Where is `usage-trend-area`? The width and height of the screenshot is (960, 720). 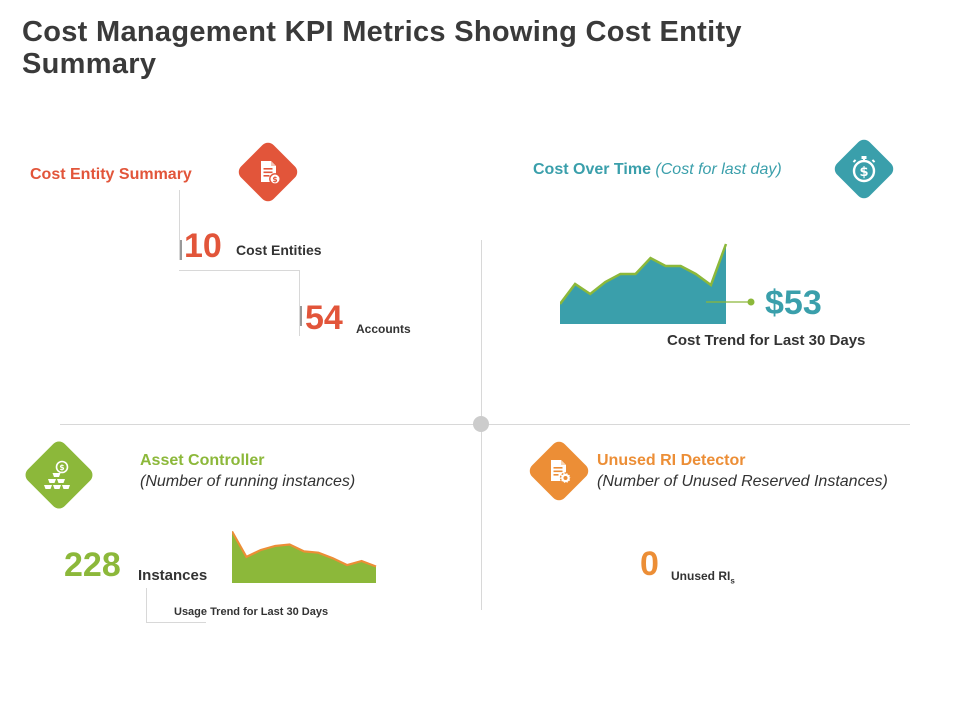
usage-trend-area is located at coordinates (304, 557).